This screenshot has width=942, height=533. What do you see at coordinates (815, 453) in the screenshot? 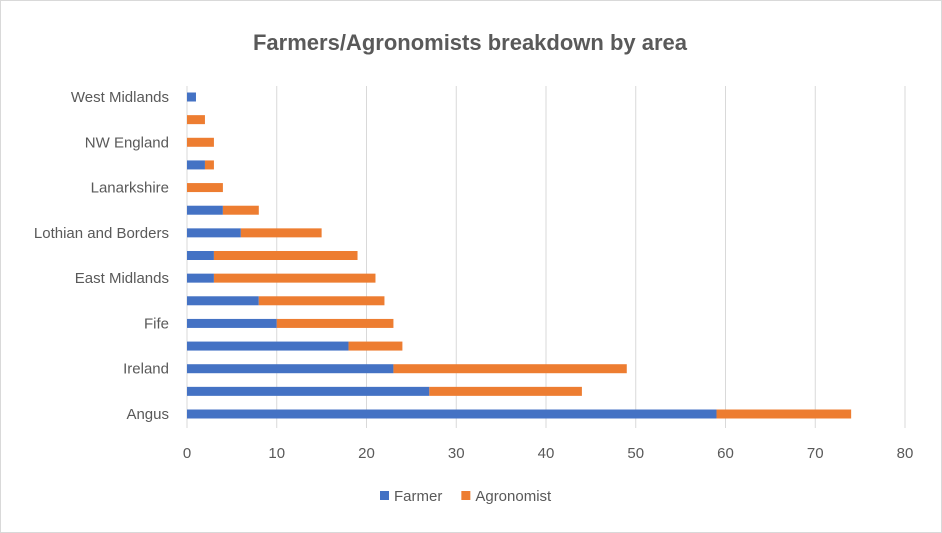
I see `x-tick-label: 70` at bounding box center [815, 453].